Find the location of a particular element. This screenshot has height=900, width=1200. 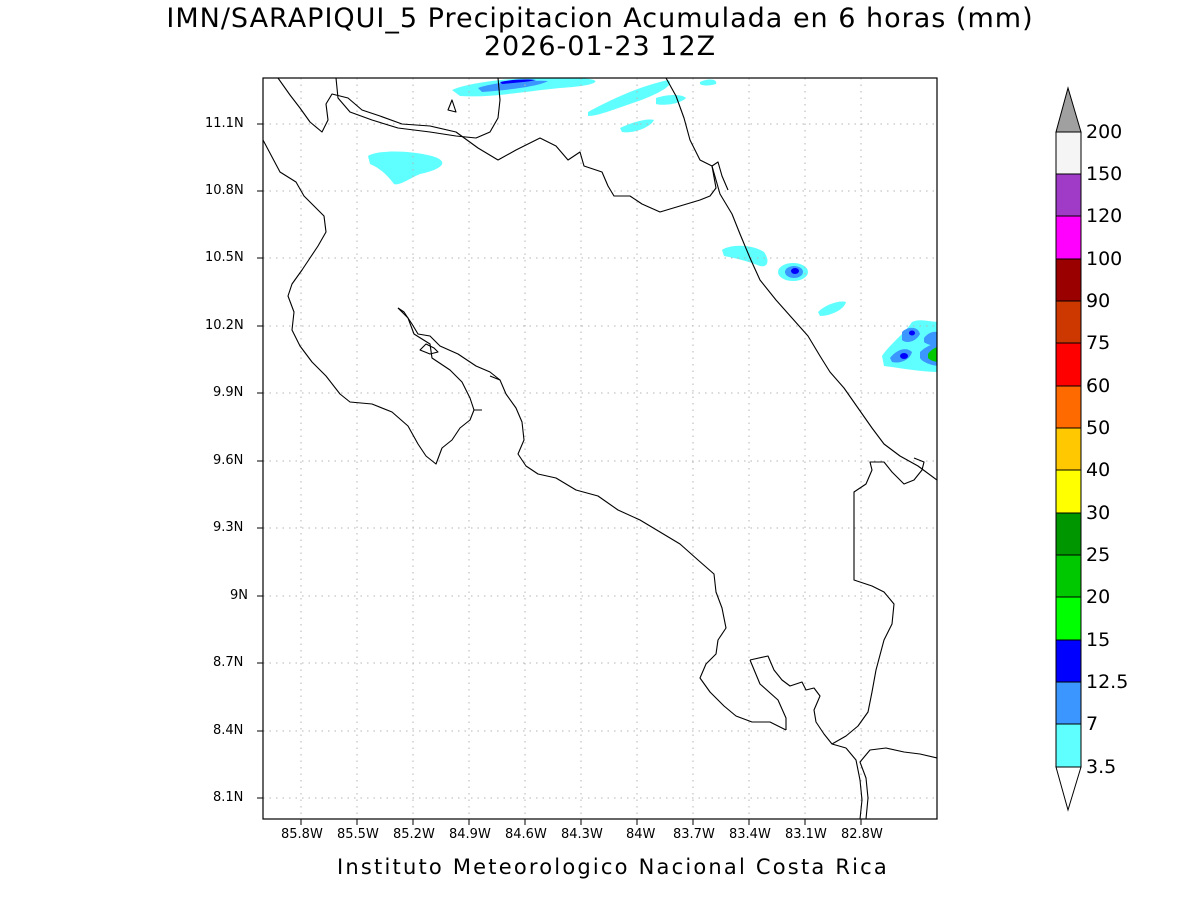

colorbar-label: 25 is located at coordinates (1098, 555).